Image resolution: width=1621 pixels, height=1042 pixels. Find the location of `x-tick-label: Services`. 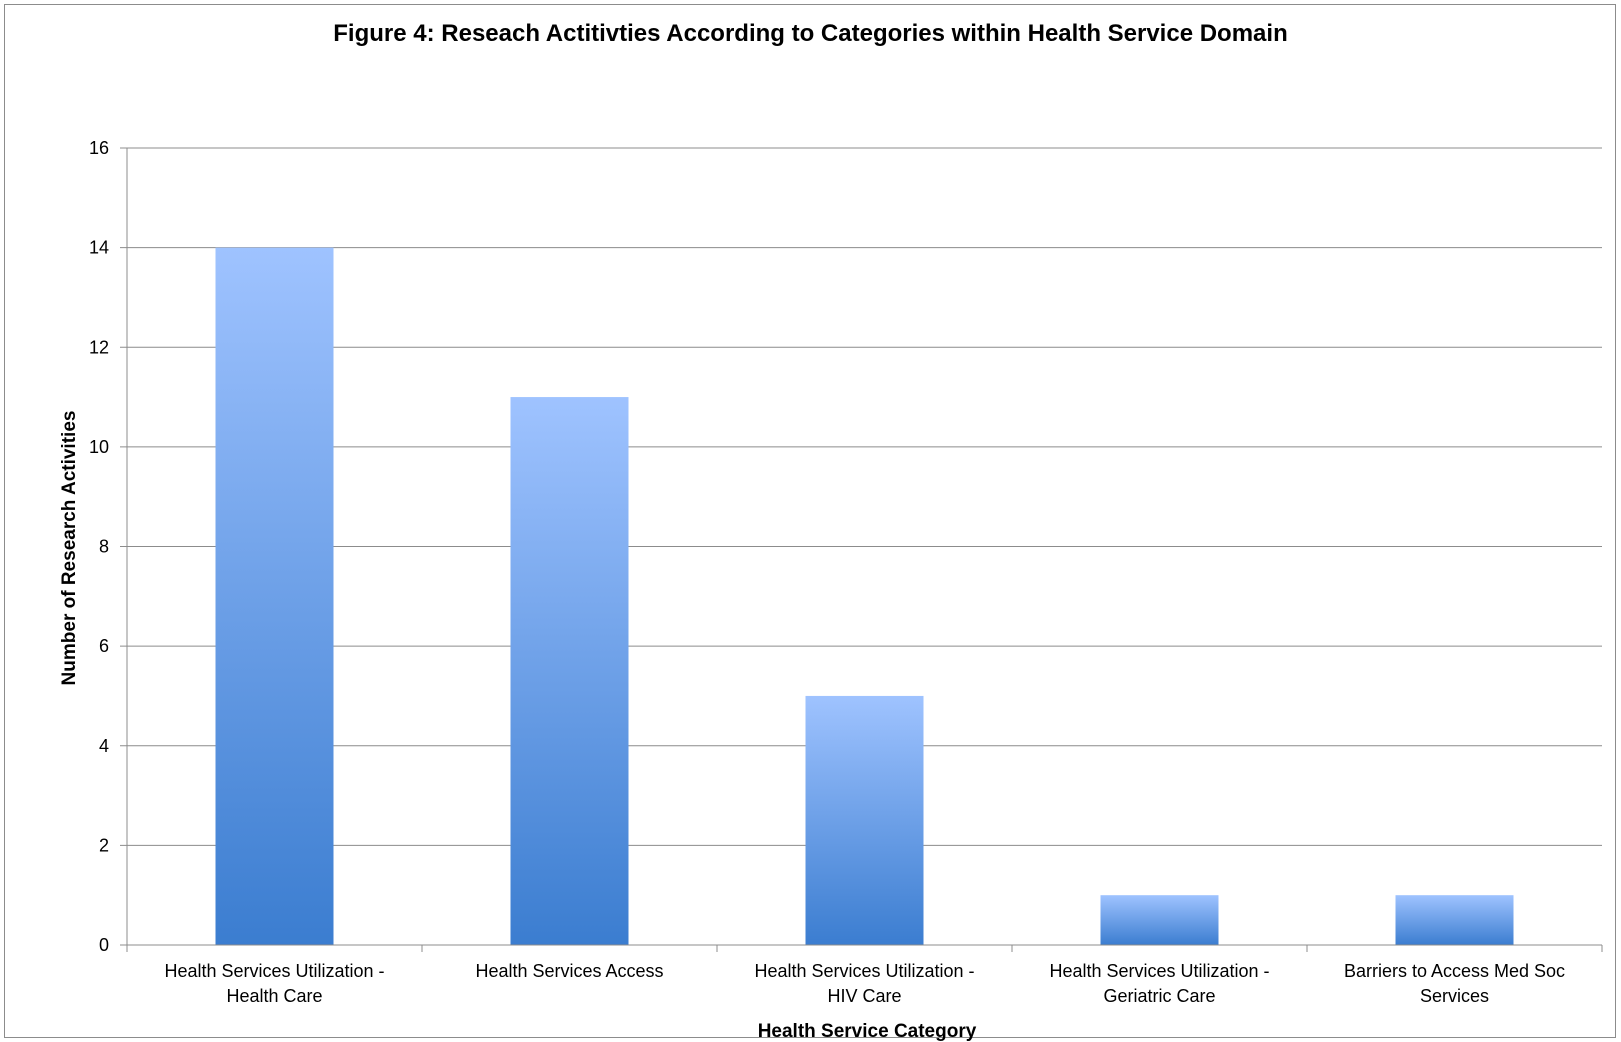

x-tick-label: Services is located at coordinates (1454, 996).